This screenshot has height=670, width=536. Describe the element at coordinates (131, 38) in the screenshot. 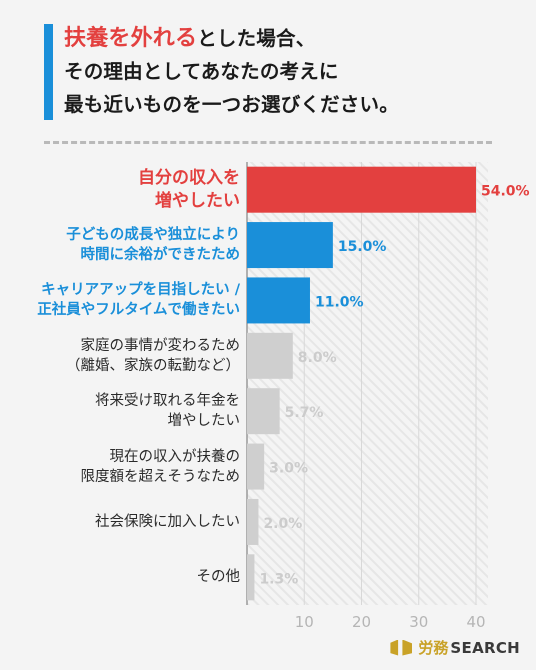

I see `title-highlight: 扶養を外れる` at that location.